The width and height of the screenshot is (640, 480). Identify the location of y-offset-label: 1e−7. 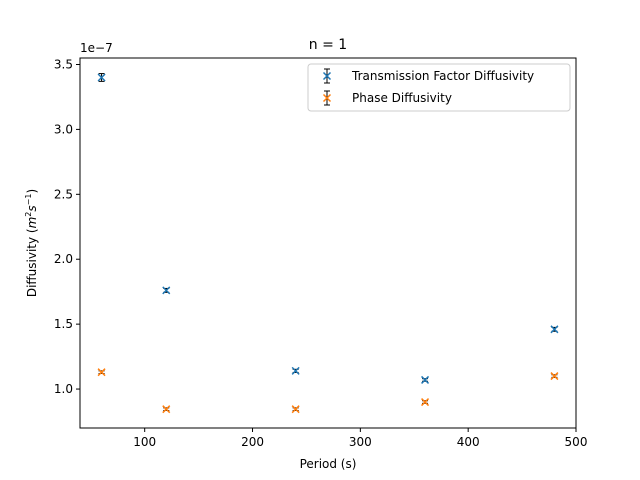
(96, 48).